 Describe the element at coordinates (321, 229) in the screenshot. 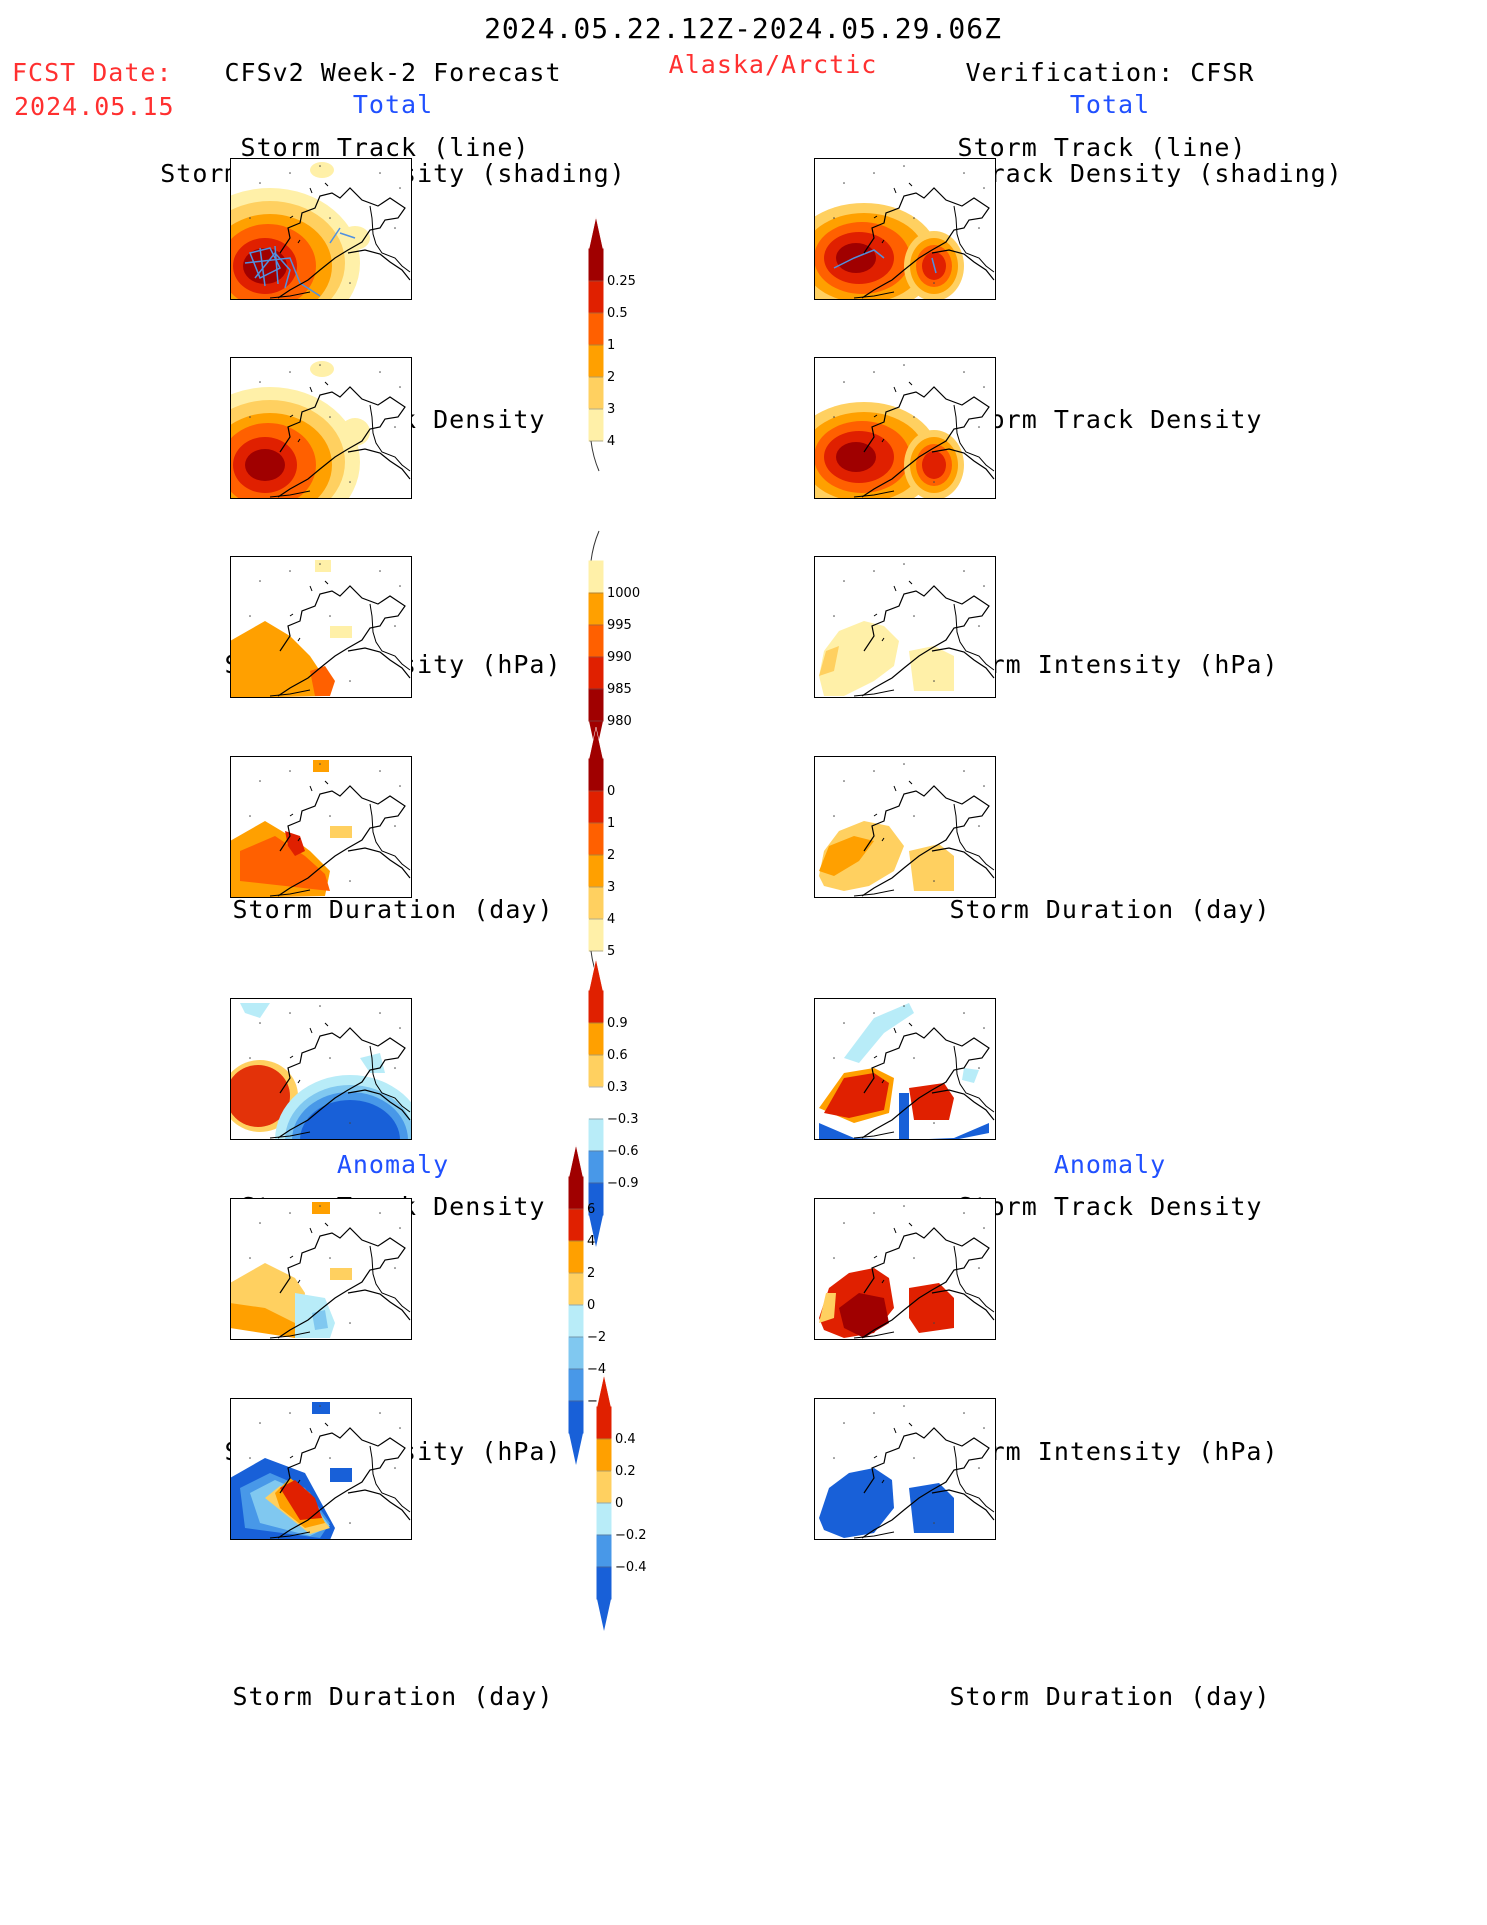

I see `map-fcst-track` at that location.